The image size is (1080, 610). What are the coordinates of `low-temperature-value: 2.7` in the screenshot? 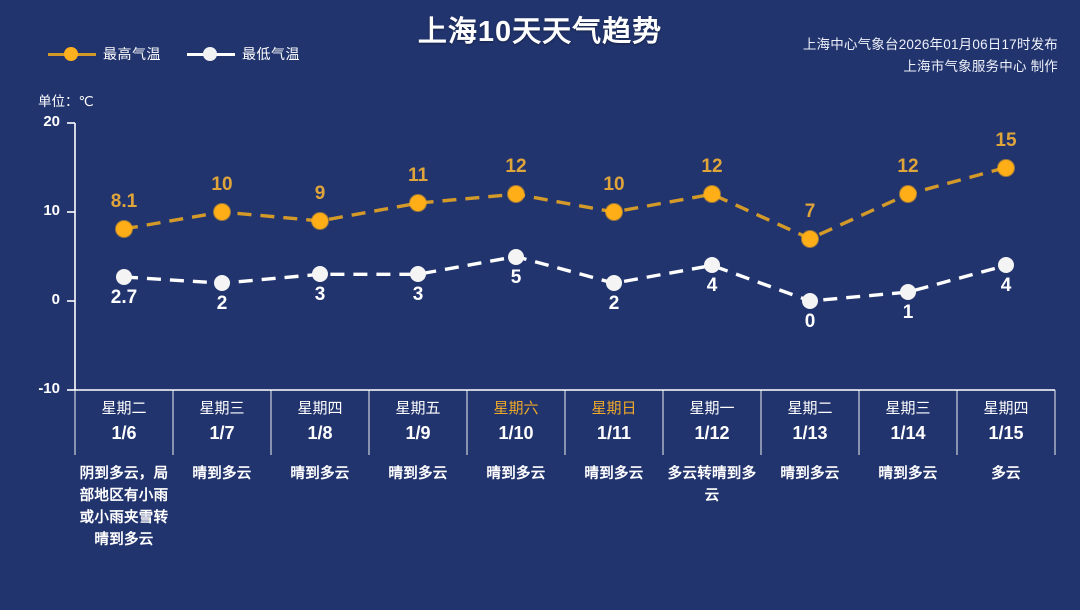 It's located at (124, 297).